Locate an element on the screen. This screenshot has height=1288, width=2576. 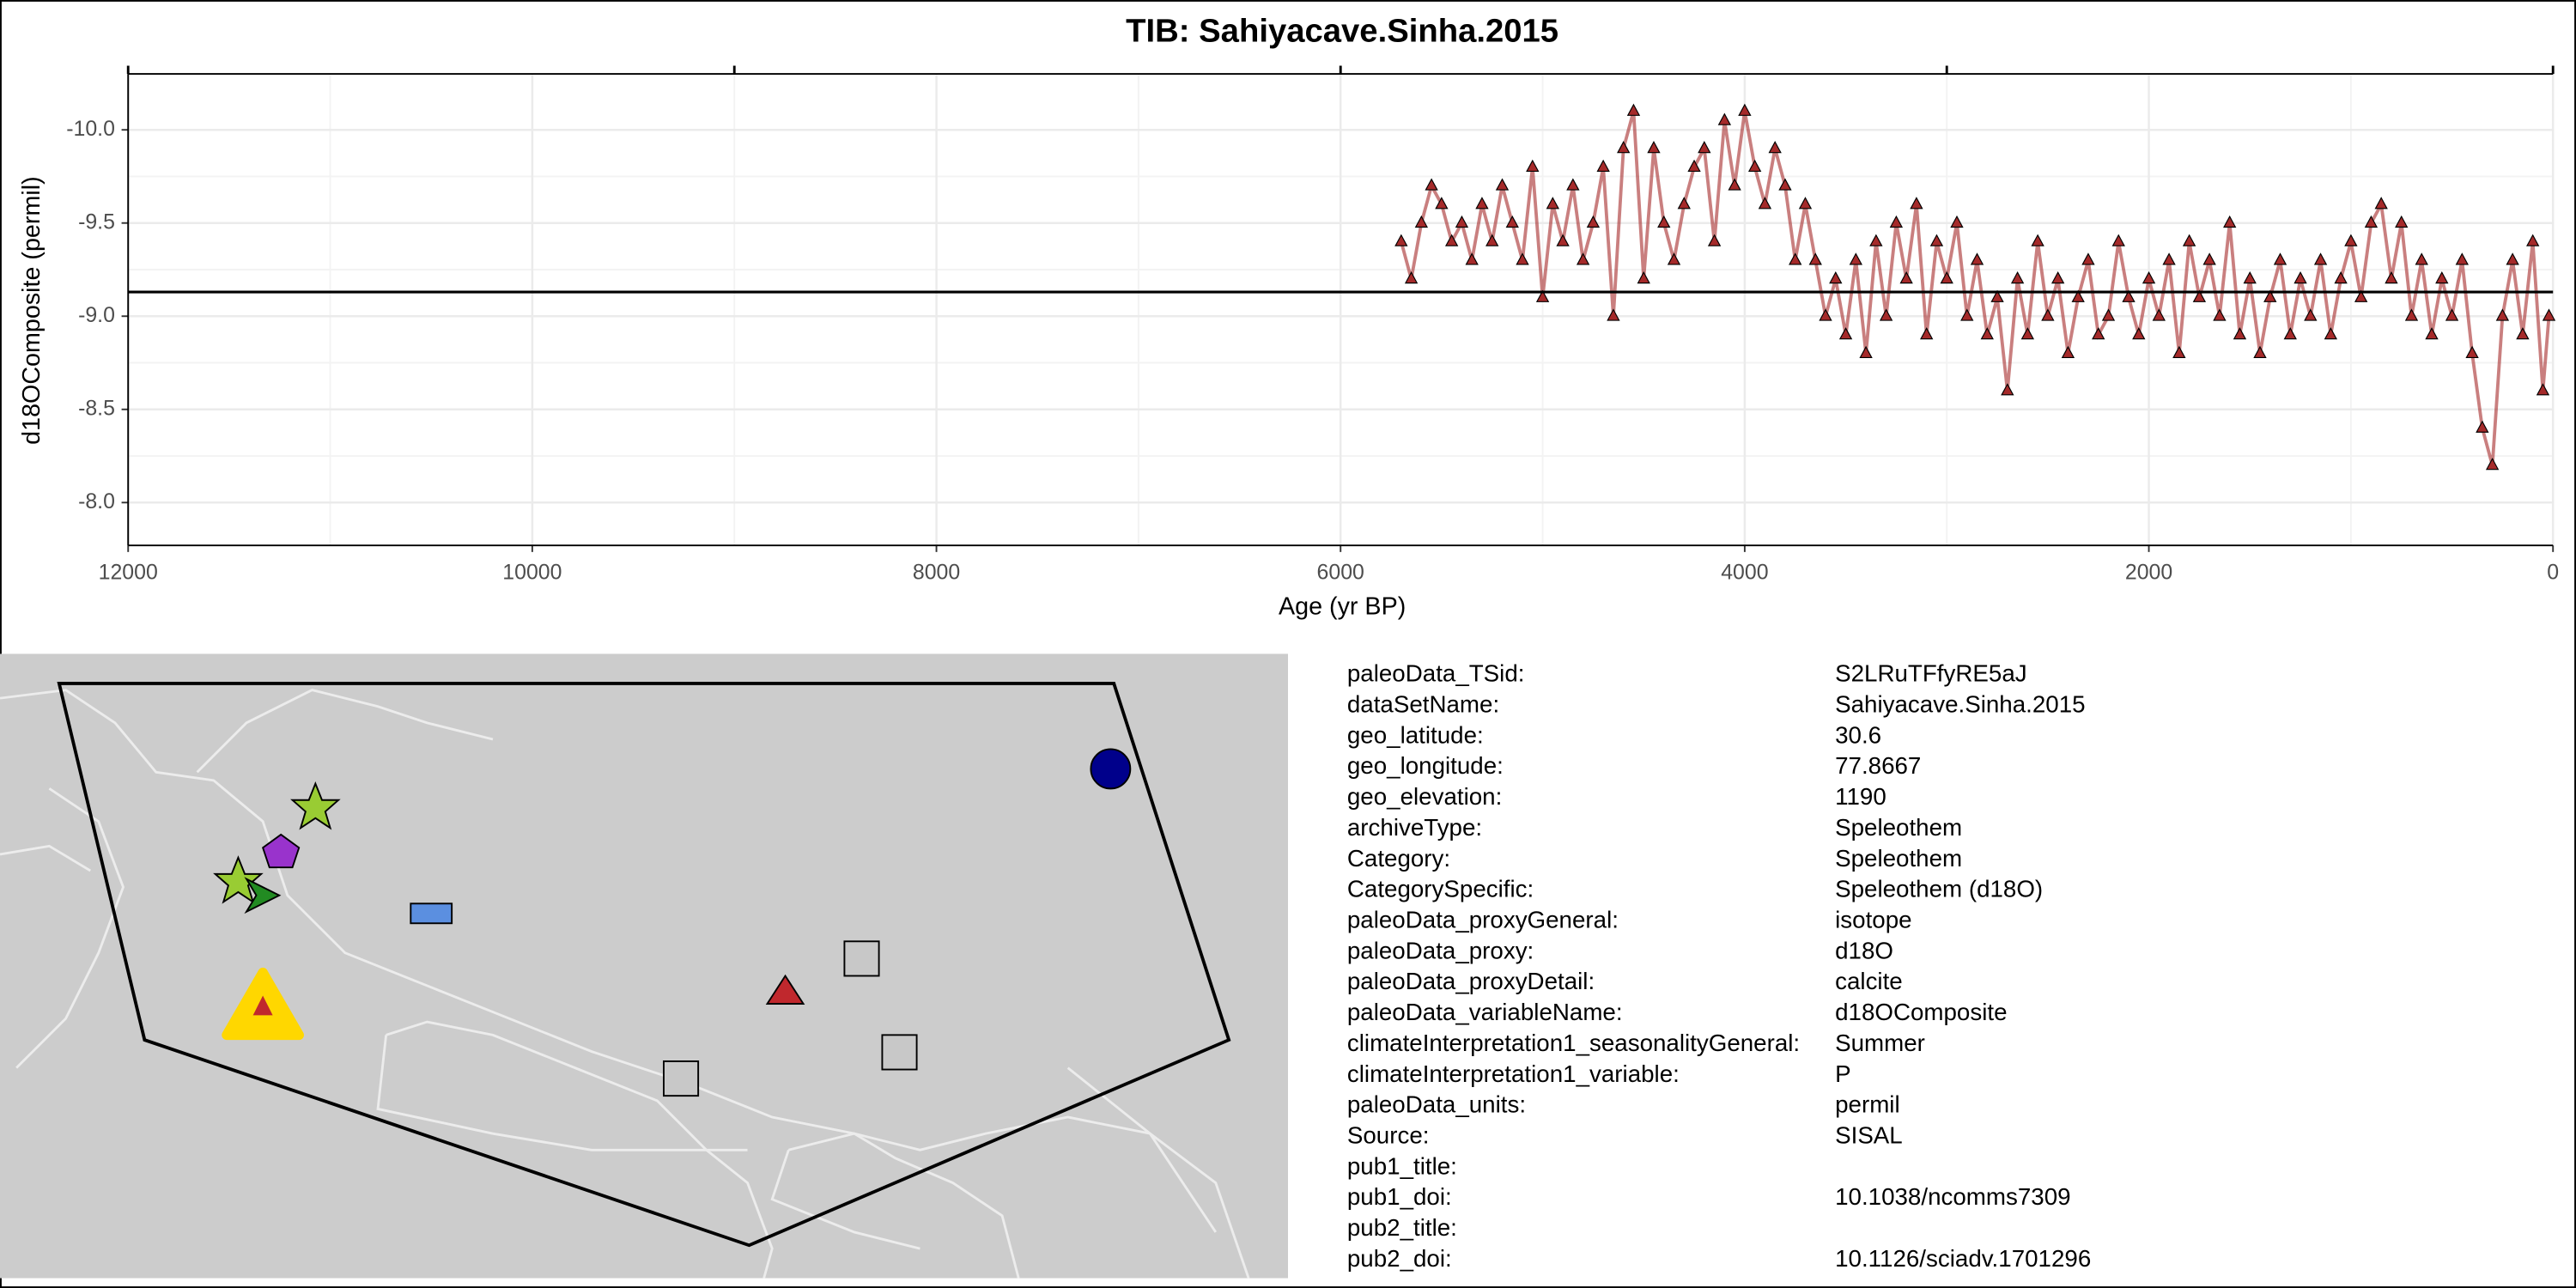
meta-value: permil is located at coordinates (1867, 1104).